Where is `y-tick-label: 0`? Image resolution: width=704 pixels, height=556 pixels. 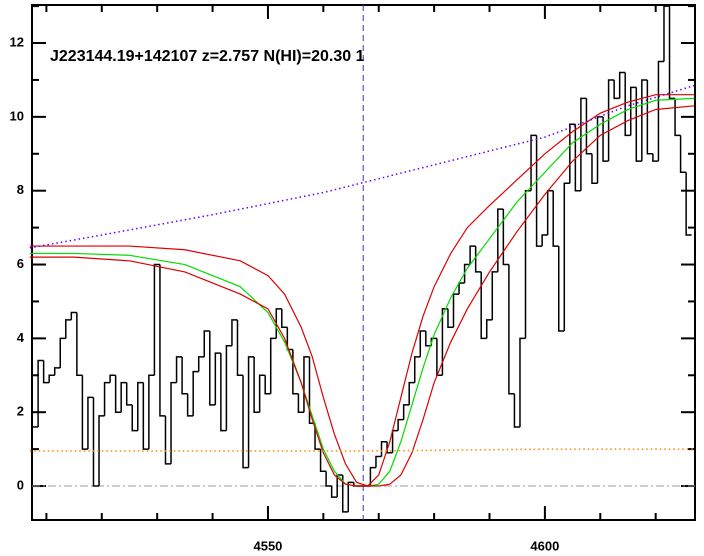
y-tick-label: 0 is located at coordinates (20, 484).